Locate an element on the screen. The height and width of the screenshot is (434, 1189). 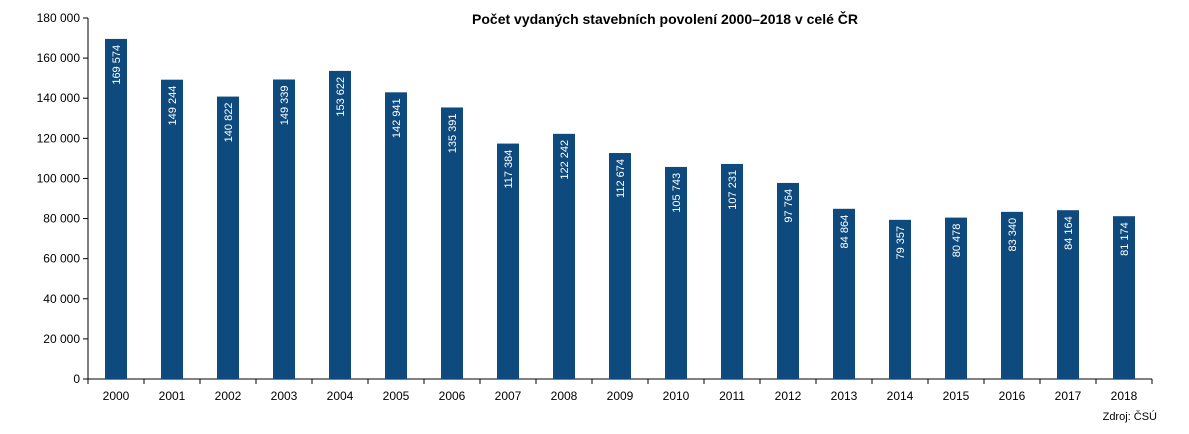
bar-value-label: 153 622 is located at coordinates (341, 97).